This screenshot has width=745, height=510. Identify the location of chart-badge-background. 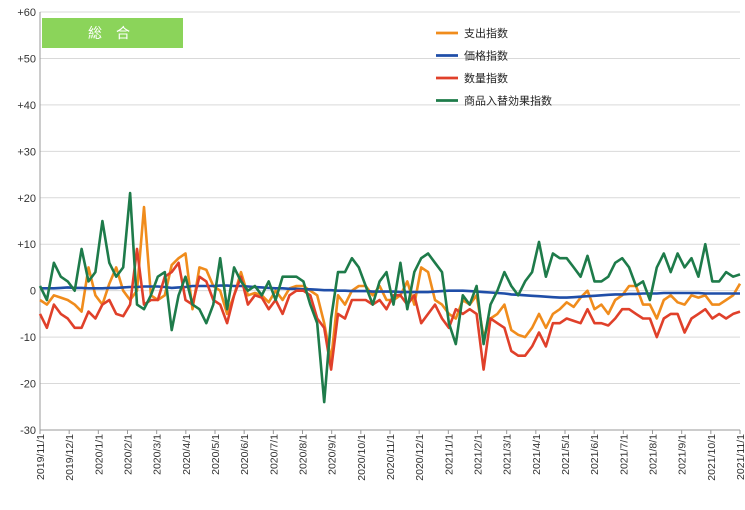
(112, 33).